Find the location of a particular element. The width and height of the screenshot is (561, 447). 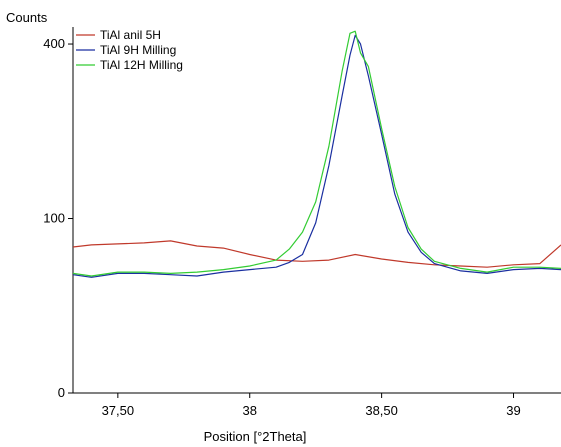

legend-label-tial-anil-5h: TiAl anil 5H is located at coordinates (130, 35).